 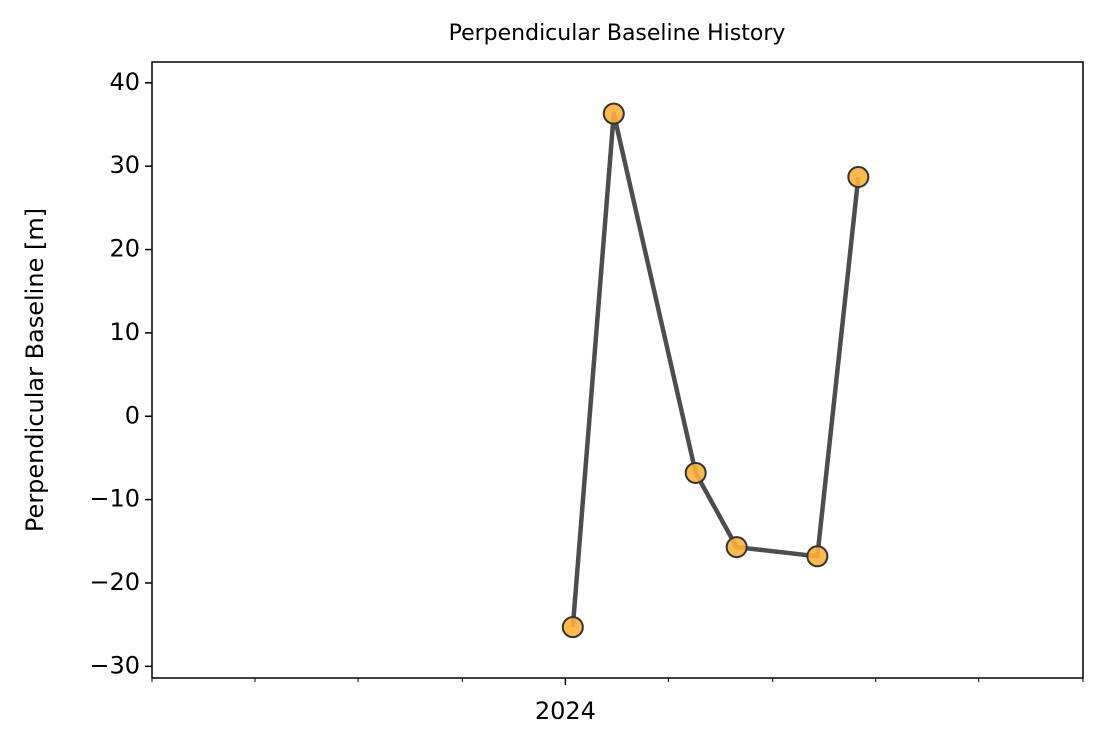 I want to click on y-tick-label: −10, so click(x=114, y=499).